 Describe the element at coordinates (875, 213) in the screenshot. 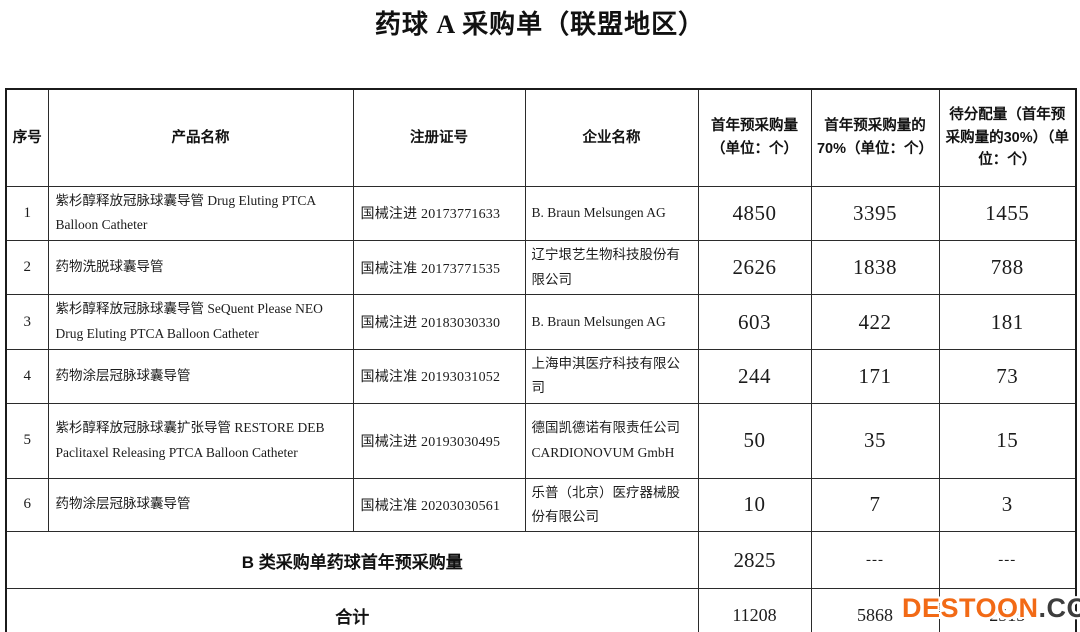

I see `cell-qty70: 3395` at that location.